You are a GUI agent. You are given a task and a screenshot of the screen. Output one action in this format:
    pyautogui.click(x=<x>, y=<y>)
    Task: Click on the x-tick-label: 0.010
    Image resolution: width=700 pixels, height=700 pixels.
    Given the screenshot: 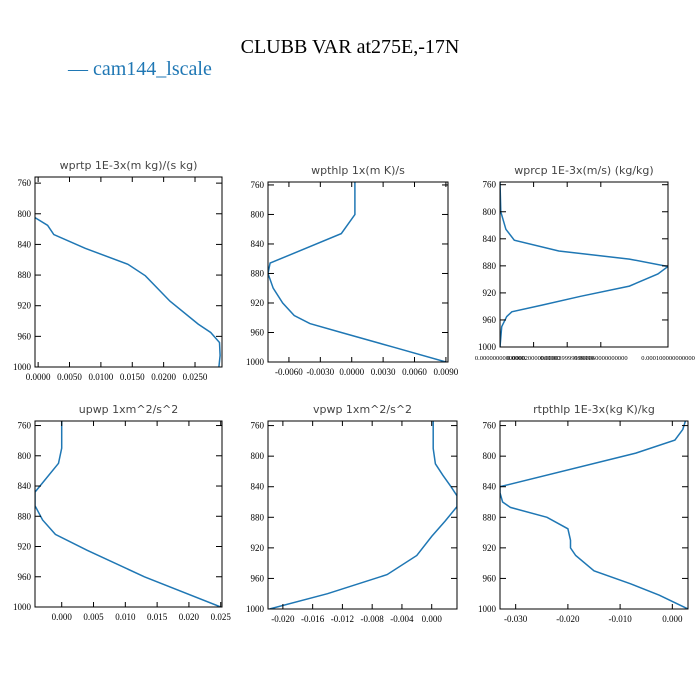 What is the action you would take?
    pyautogui.click(x=125, y=617)
    